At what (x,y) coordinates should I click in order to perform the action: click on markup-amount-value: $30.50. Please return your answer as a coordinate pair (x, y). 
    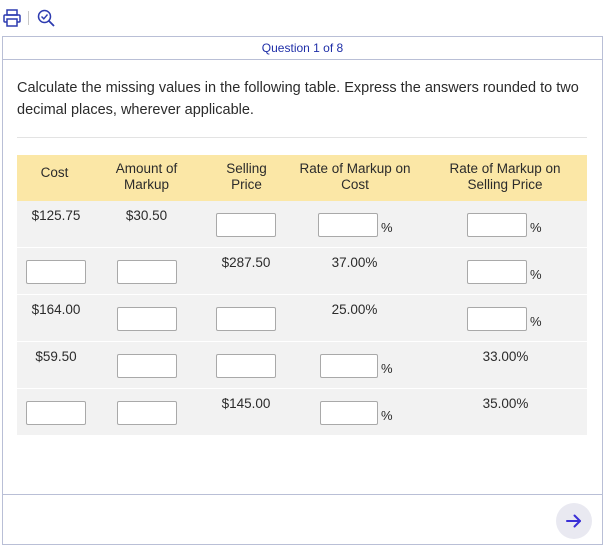
    Looking at the image, I should click on (146, 215).